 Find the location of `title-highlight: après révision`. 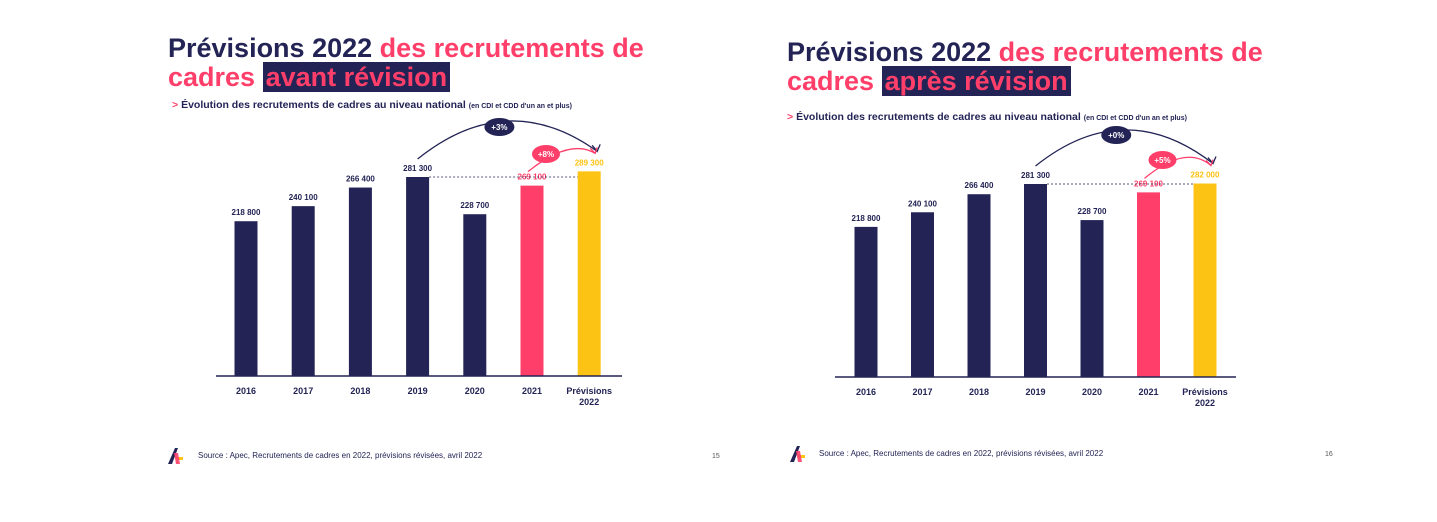

title-highlight: après révision is located at coordinates (976, 81).